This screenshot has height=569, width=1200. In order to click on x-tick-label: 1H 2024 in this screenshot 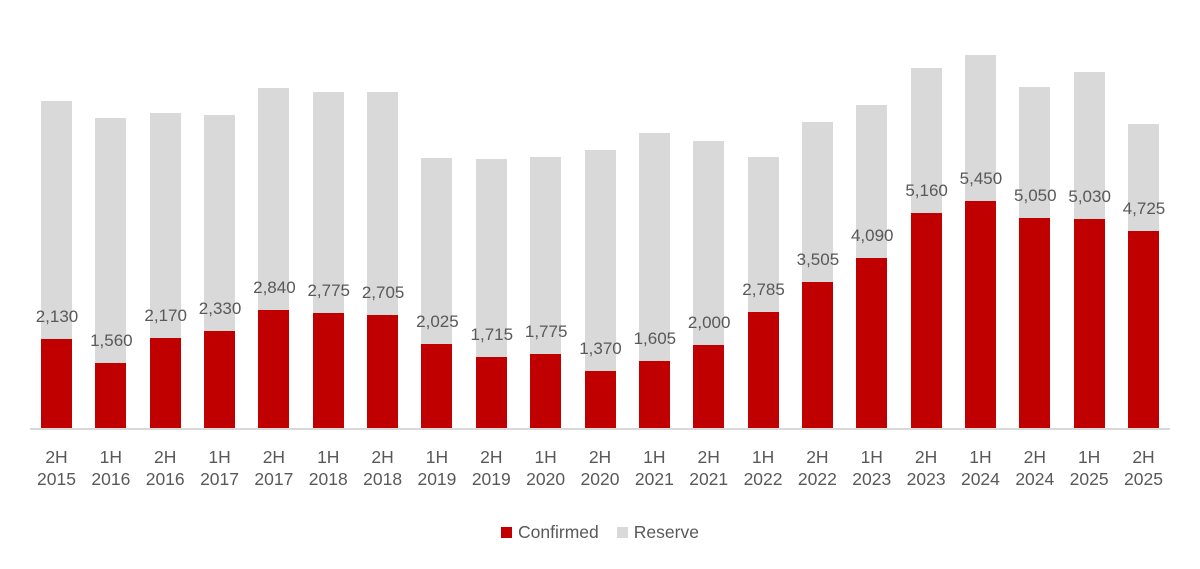, I will do `click(980, 468)`.